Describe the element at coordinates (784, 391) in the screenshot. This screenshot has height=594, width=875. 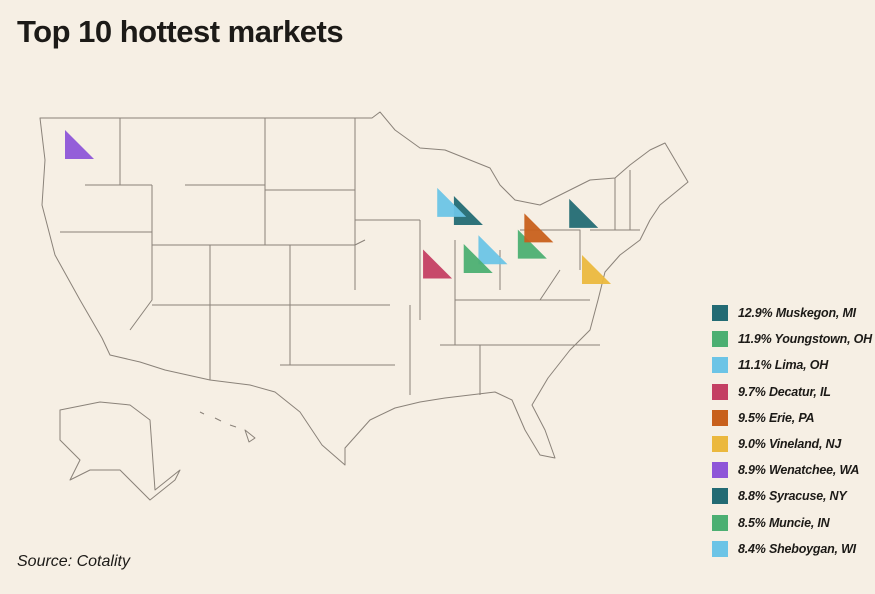
I see `legend-label: 9.7% Decatur, IL` at that location.